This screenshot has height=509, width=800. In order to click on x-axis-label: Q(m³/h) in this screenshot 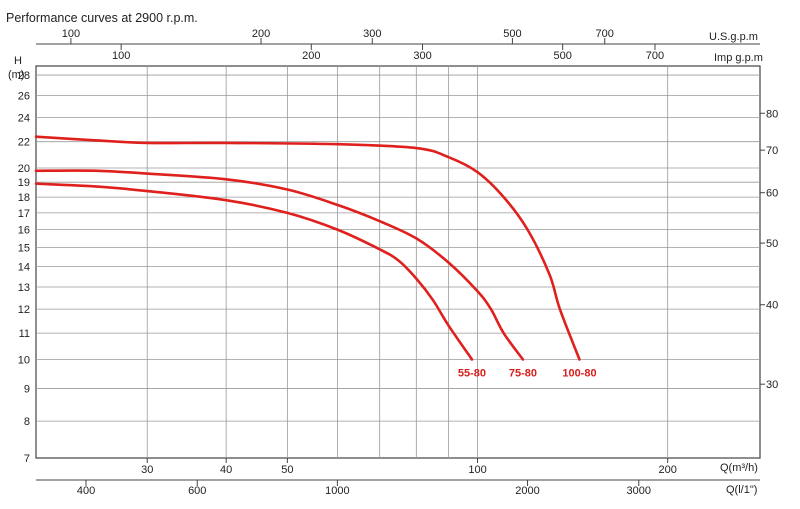, I will do `click(739, 468)`.